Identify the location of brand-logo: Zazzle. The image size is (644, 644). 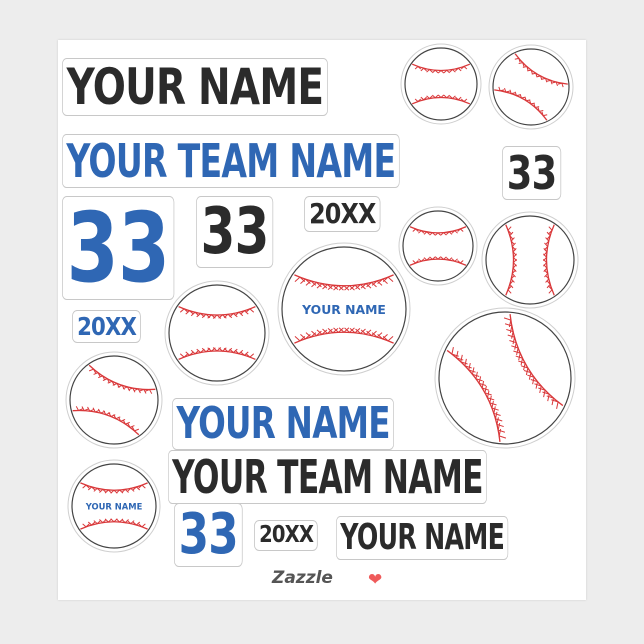
(302, 578).